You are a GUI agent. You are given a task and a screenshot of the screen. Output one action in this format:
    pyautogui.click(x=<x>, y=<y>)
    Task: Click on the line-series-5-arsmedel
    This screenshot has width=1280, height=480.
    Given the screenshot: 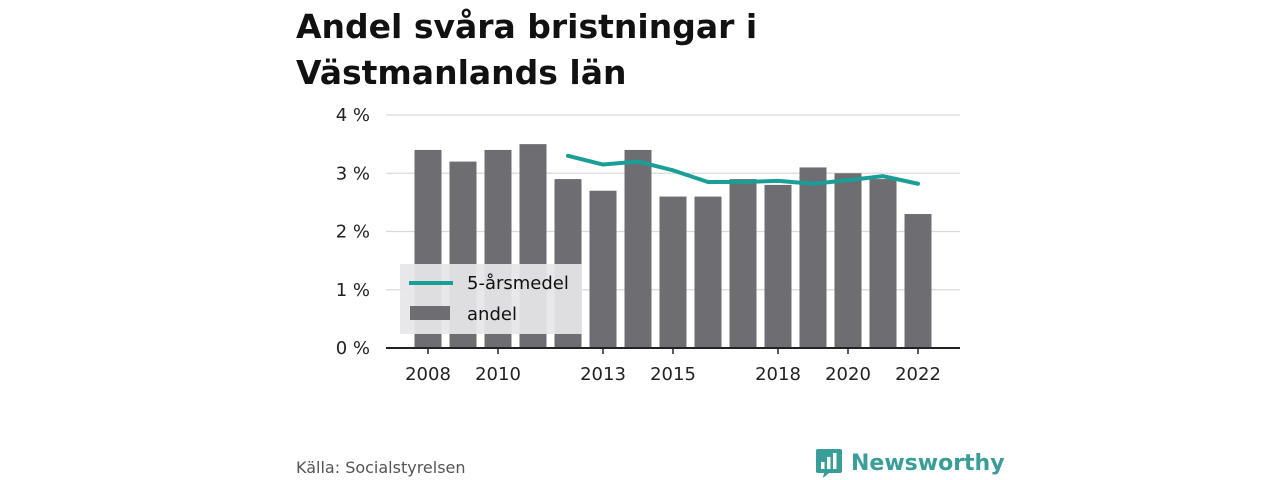 What is the action you would take?
    pyautogui.click(x=743, y=169)
    